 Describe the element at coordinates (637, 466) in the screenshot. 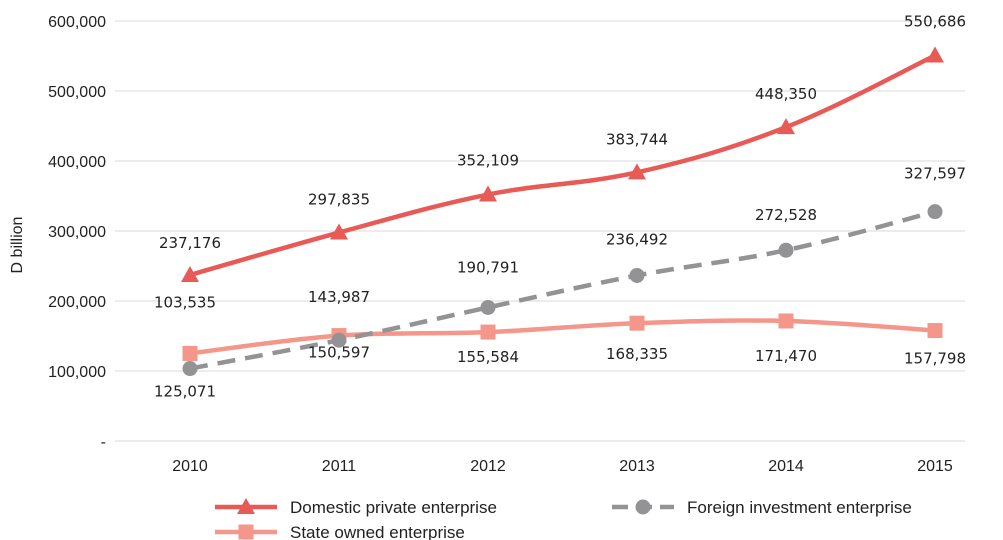

I see `x-tick-label: 2013` at that location.